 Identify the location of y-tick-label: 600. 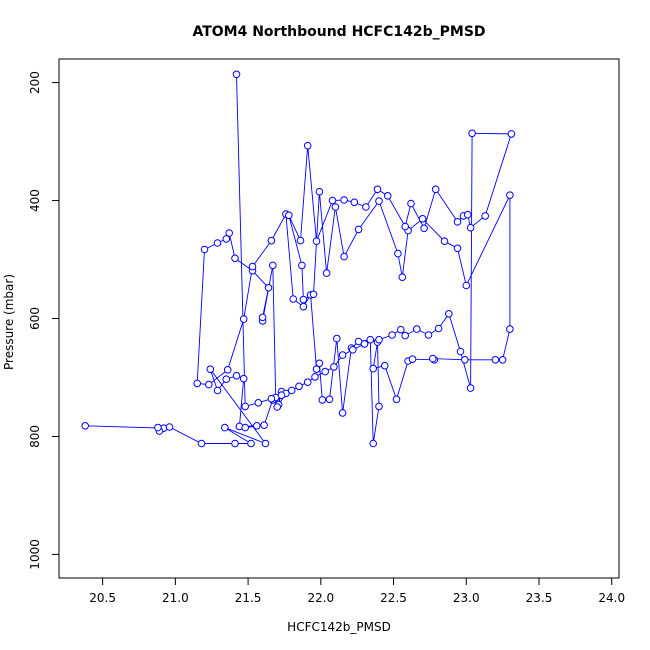
(35, 318).